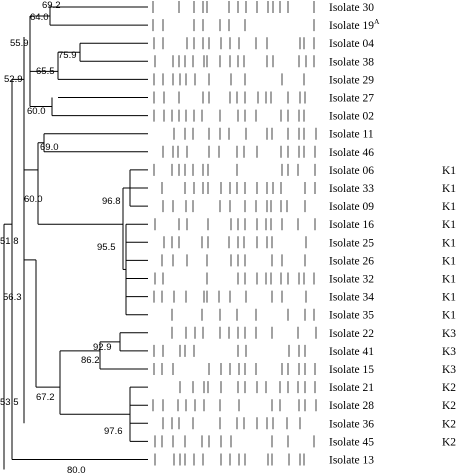 Image resolution: width=474 pixels, height=474 pixels. I want to click on isolate-label: Isolate 02, so click(351, 117).